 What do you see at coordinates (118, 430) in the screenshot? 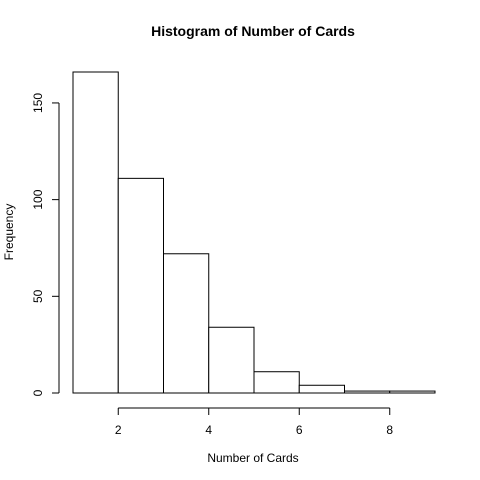
I see `x-tick-label-2: 2` at bounding box center [118, 430].